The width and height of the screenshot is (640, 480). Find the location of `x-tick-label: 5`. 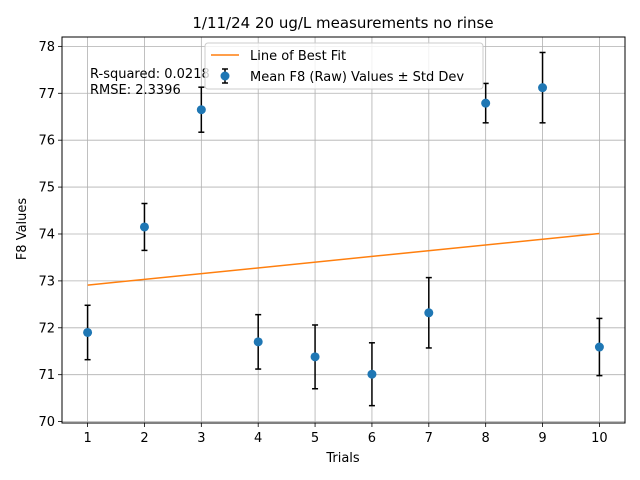

x-tick-label: 5 is located at coordinates (315, 438).